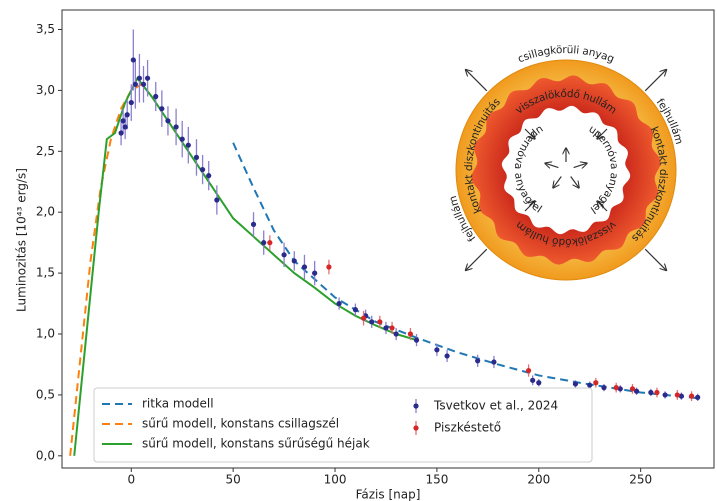 The image size is (717, 501). What do you see at coordinates (45, 90) in the screenshot?
I see `y-tick-label: 3,0` at bounding box center [45, 90].